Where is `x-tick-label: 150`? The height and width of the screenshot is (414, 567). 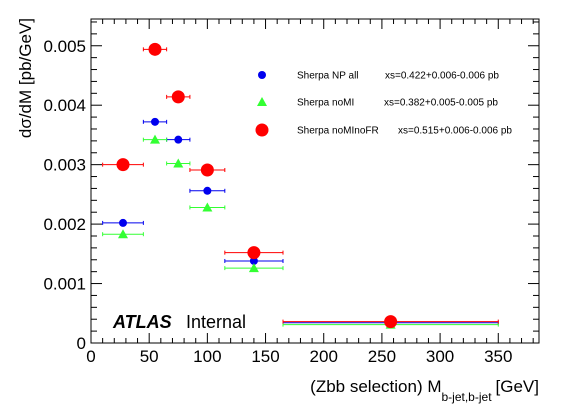 x-tick-label: 150 is located at coordinates (265, 356).